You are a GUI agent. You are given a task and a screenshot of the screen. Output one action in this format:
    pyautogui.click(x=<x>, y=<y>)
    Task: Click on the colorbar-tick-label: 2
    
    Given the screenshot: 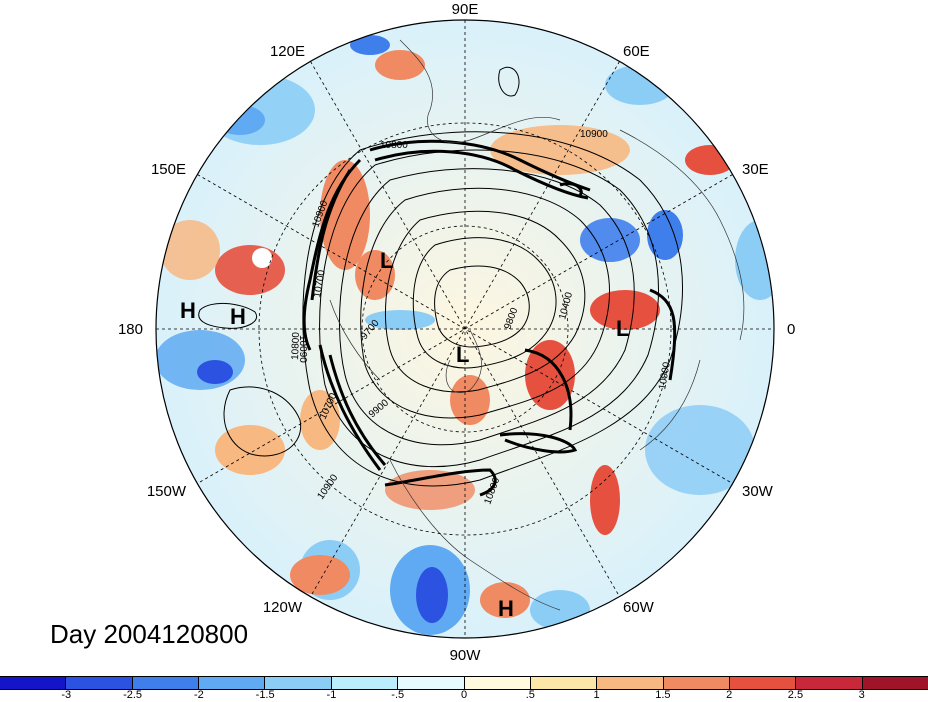 What is the action you would take?
    pyautogui.click(x=729, y=695)
    